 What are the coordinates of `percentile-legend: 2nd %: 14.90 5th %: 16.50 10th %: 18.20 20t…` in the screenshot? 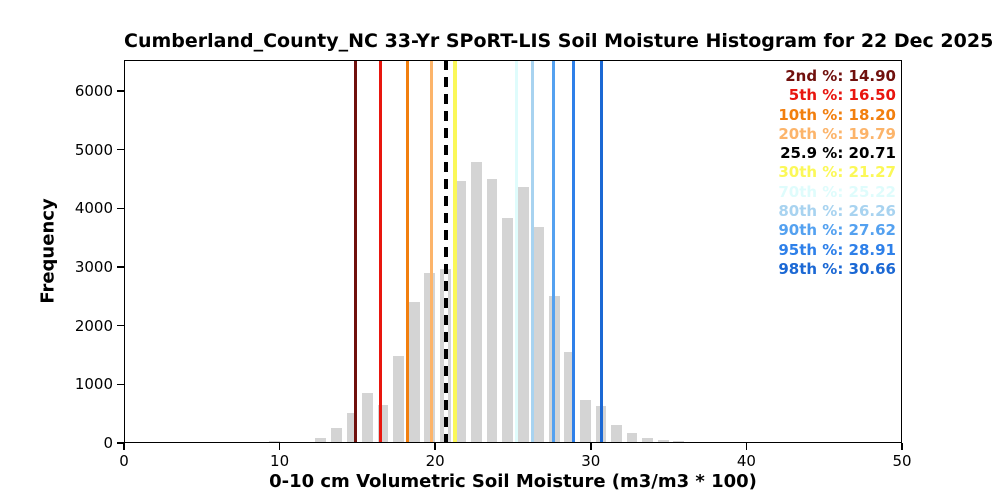 It's located at (837, 173).